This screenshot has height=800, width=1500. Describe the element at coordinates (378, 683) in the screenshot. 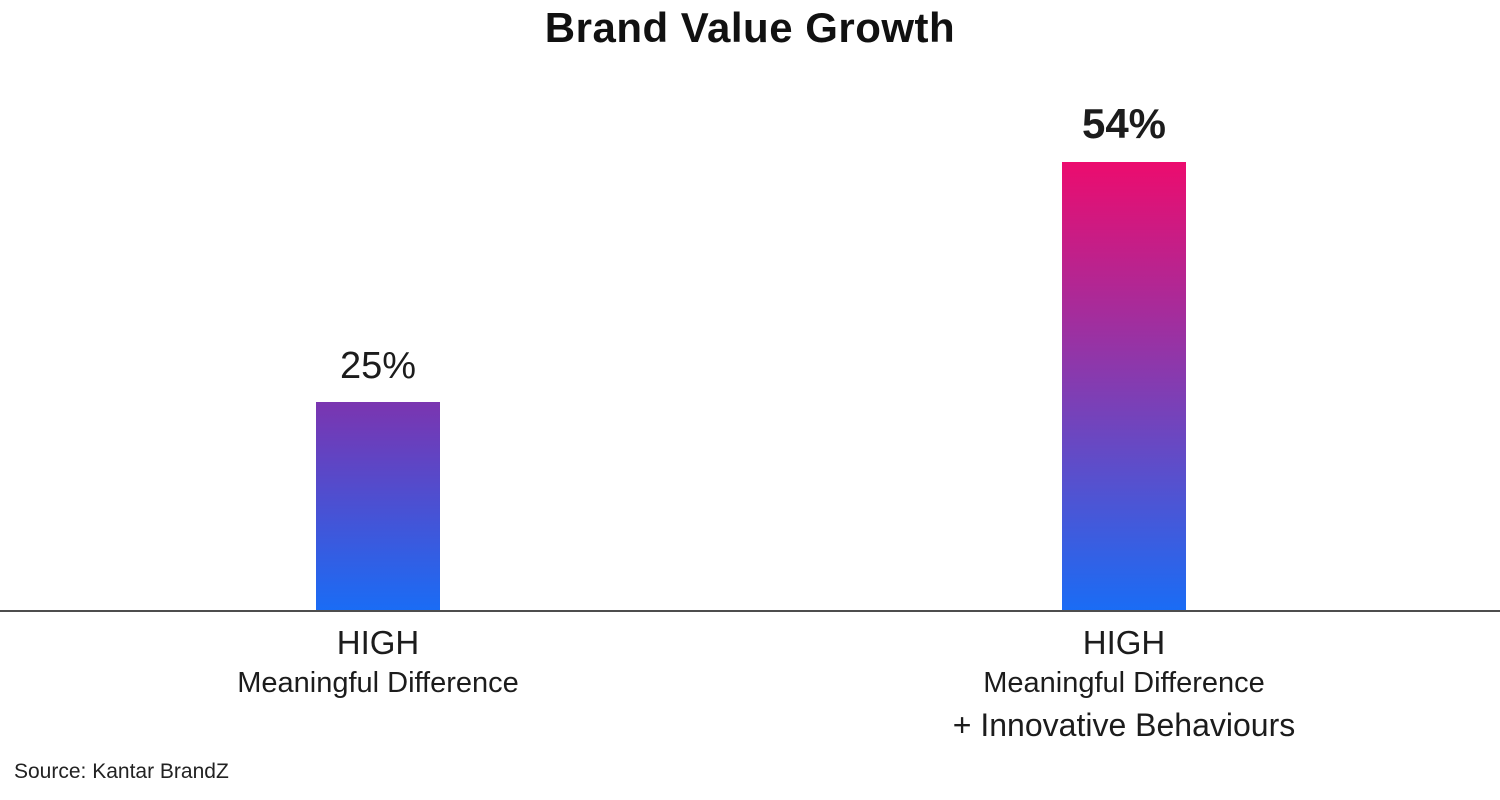

I see `category-left-line2: Meaningful Difference` at that location.